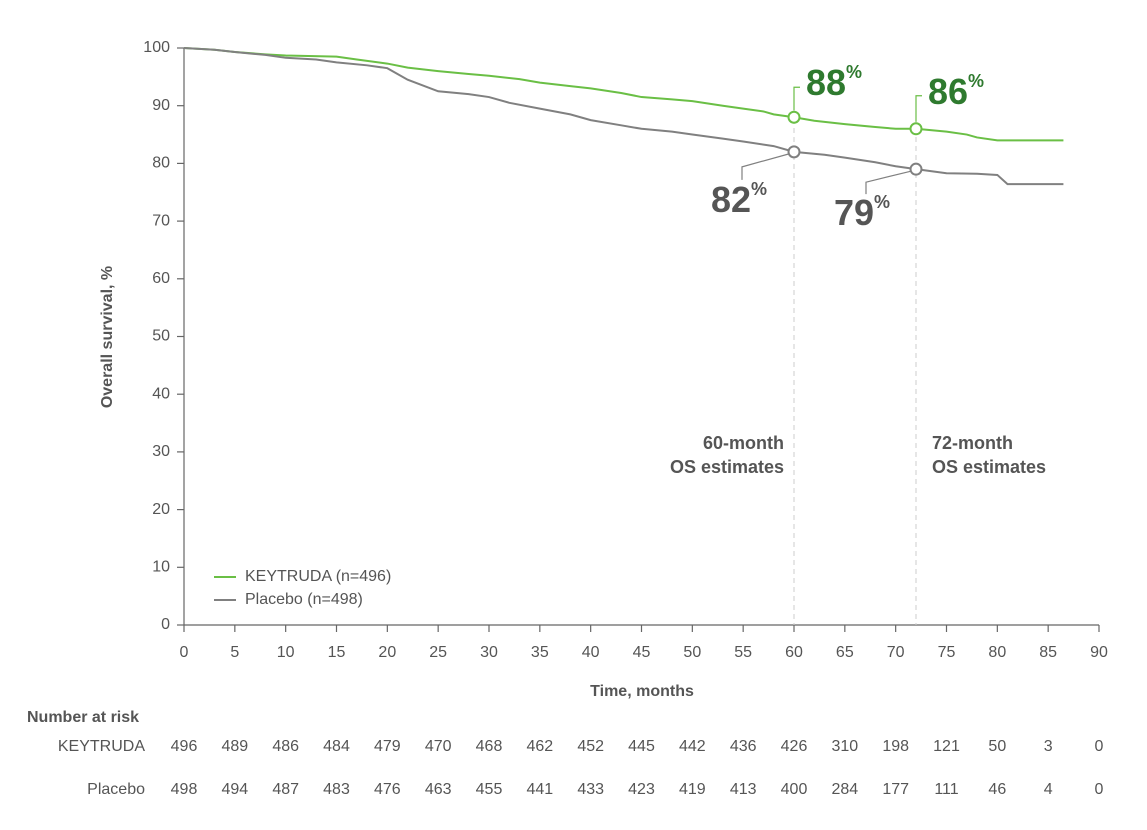 The height and width of the screenshot is (830, 1147). Describe the element at coordinates (997, 652) in the screenshot. I see `x-tick-label: 80` at that location.